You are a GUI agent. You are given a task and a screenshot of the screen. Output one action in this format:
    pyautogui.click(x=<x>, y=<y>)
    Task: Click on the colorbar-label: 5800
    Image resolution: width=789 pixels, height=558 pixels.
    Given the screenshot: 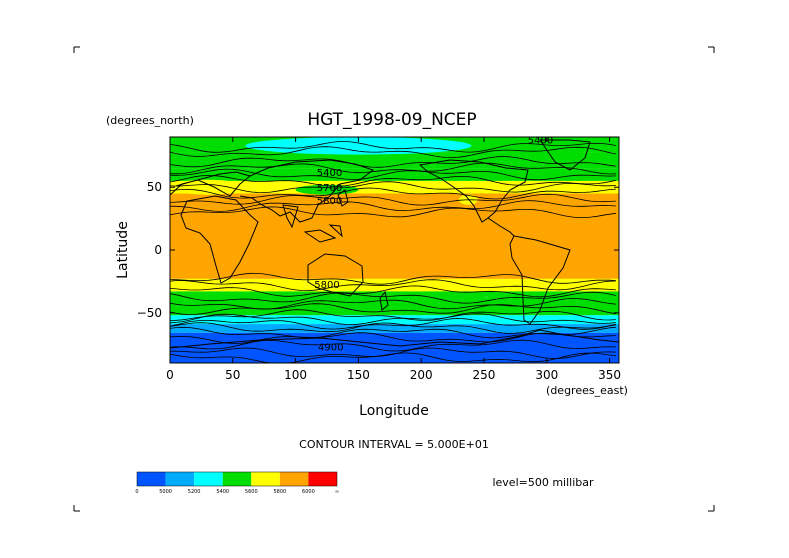 What is the action you would take?
    pyautogui.click(x=279, y=492)
    